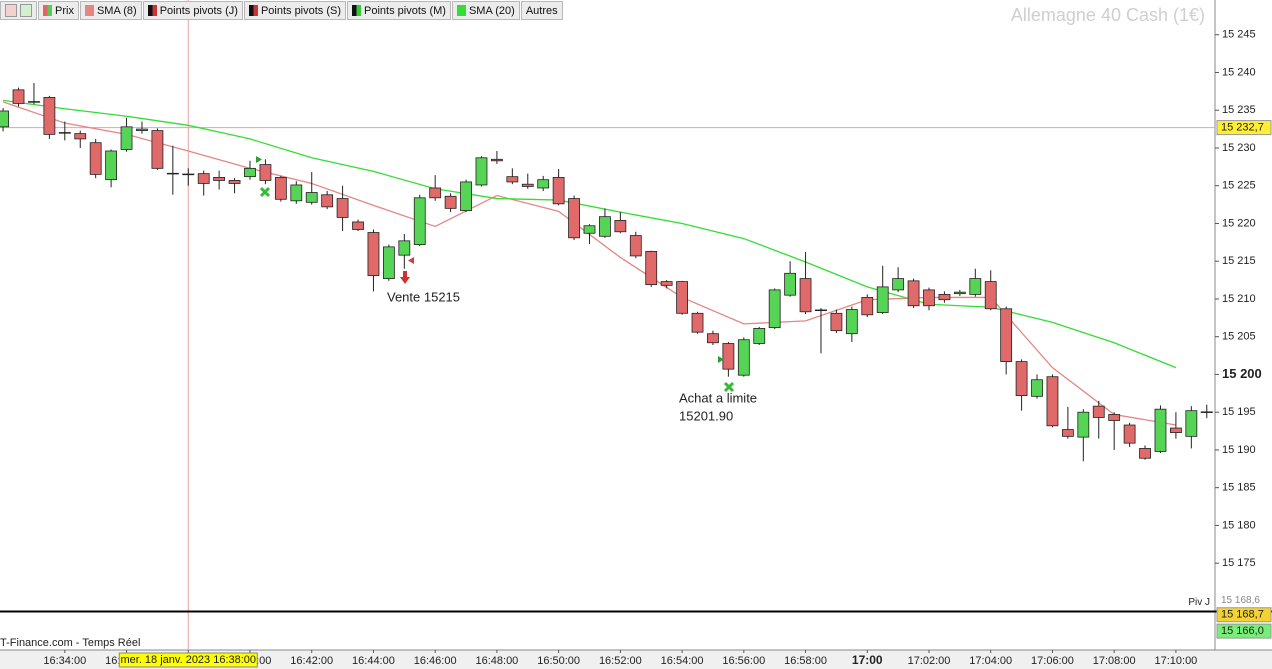 The width and height of the screenshot is (1272, 669). Describe the element at coordinates (265, 192) in the screenshot. I see `marker-cross` at that location.